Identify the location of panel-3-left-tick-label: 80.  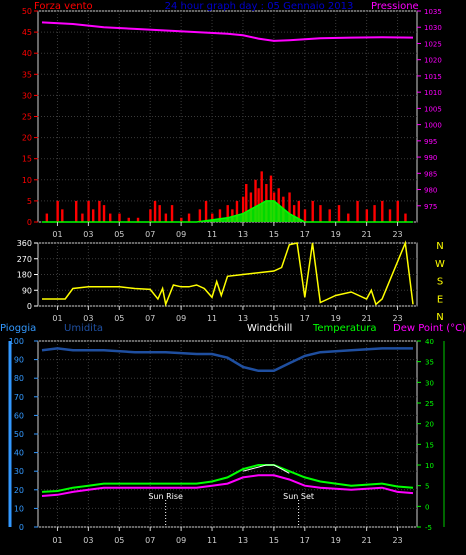
(19, 378).